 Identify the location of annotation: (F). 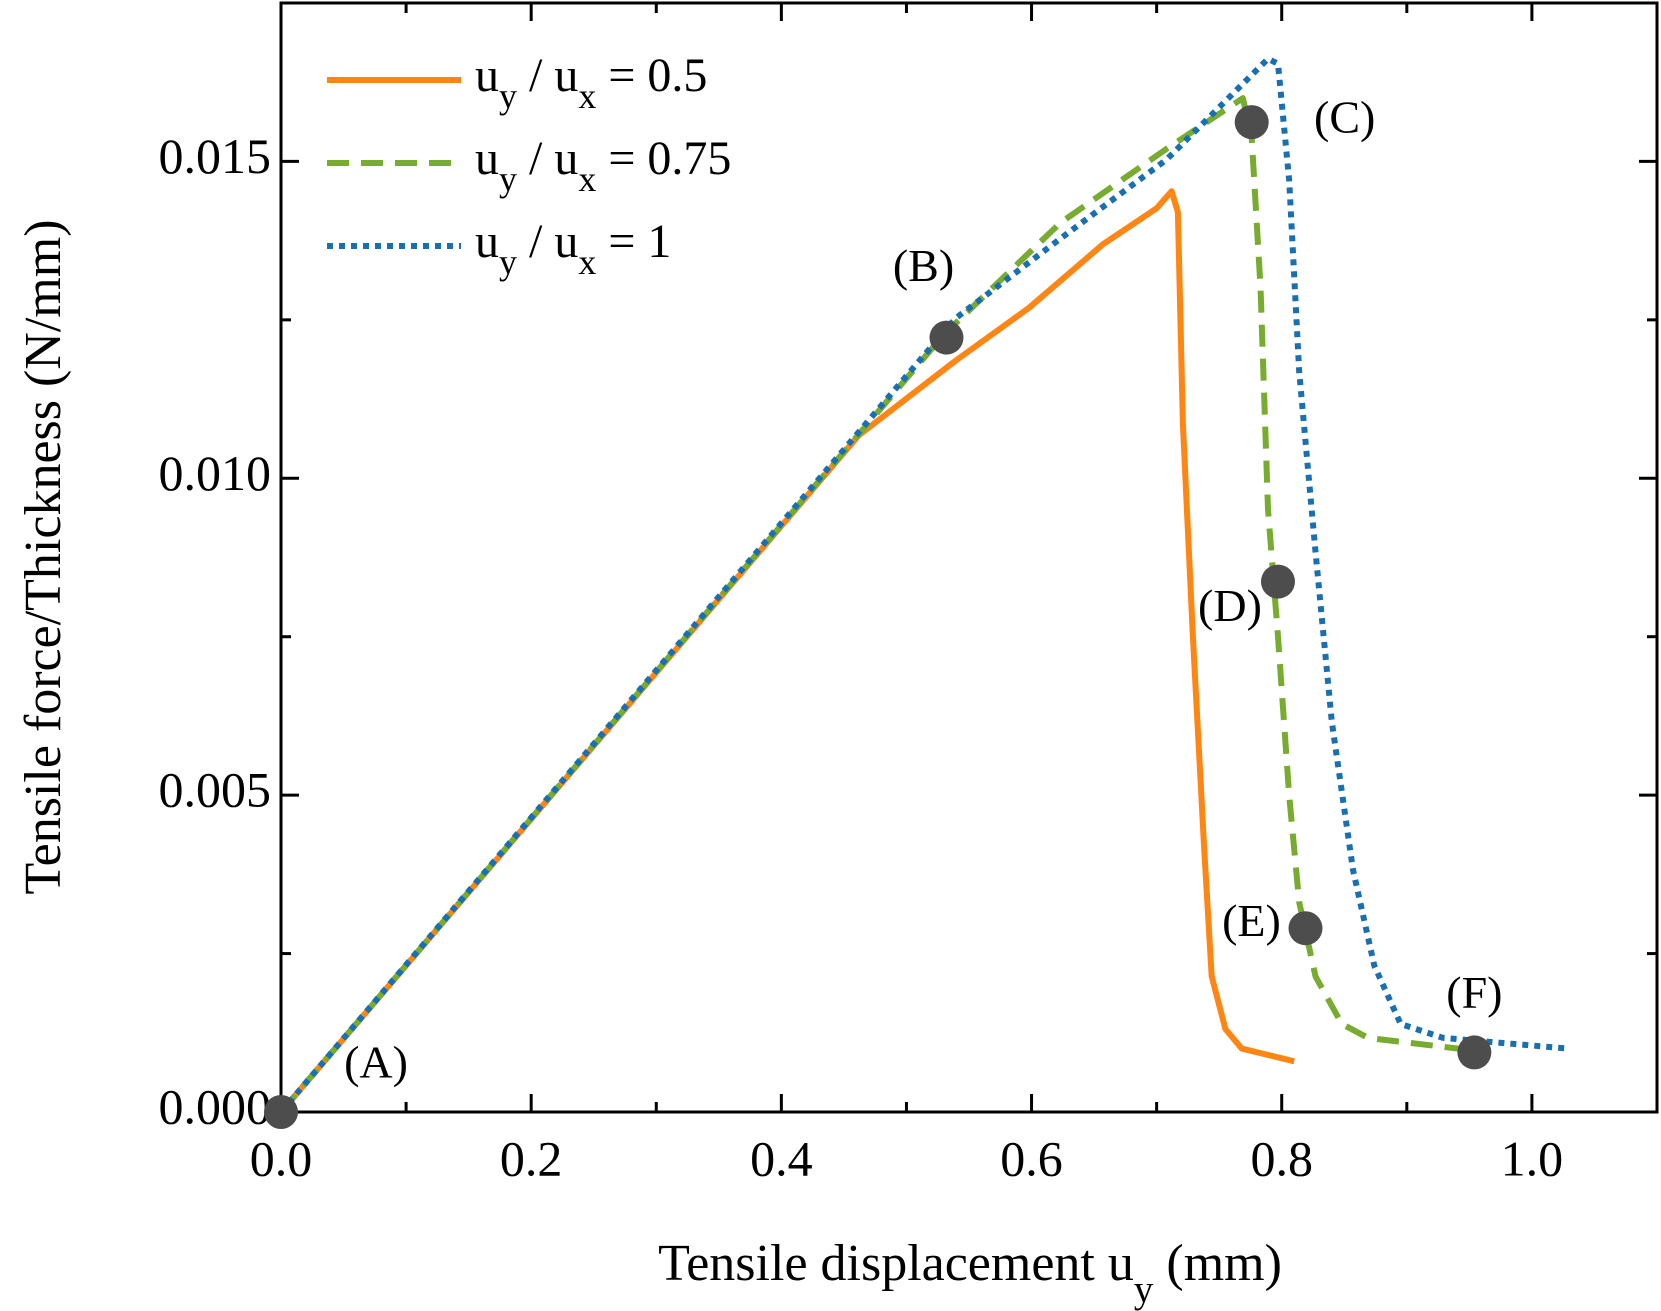
(1474, 992).